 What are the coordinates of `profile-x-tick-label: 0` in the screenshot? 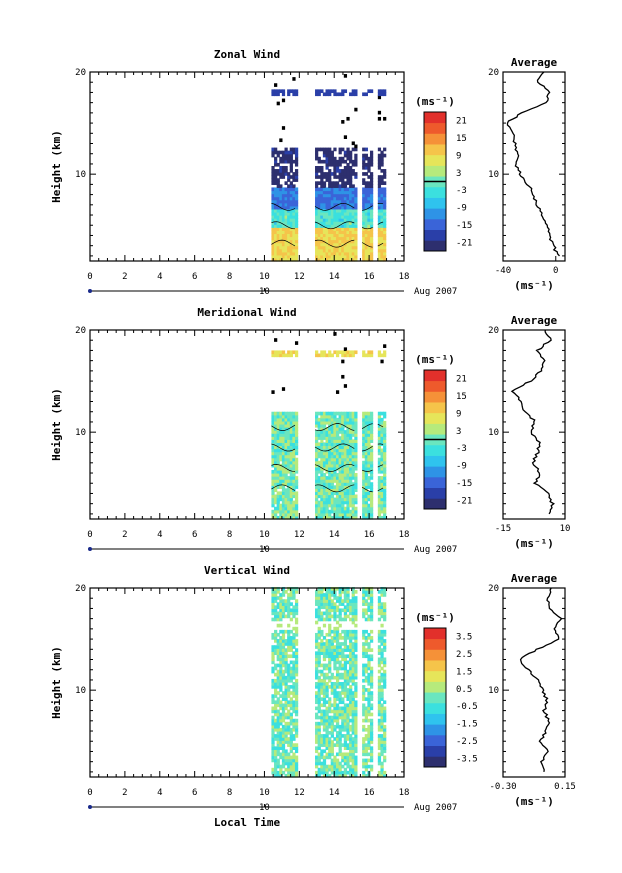 It's located at (555, 271).